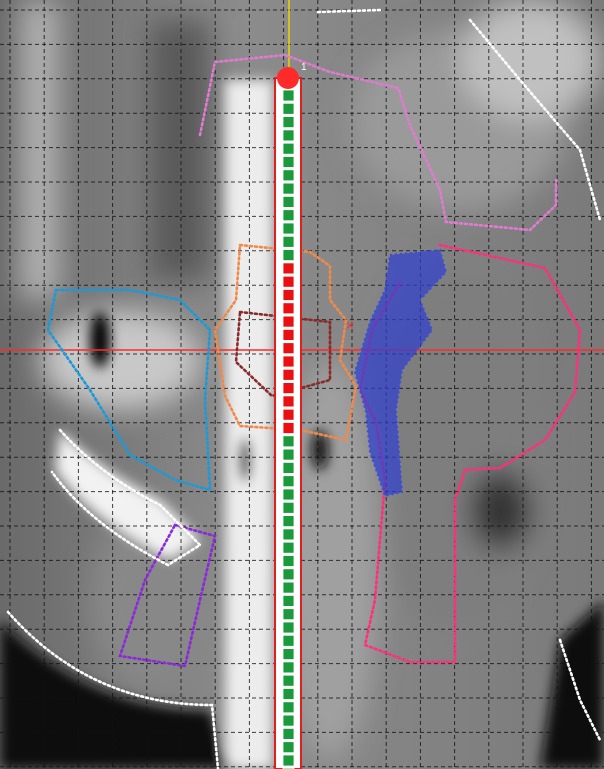 This screenshot has height=769, width=604. What do you see at coordinates (350, 325) in the screenshot?
I see `marker: ×` at bounding box center [350, 325].